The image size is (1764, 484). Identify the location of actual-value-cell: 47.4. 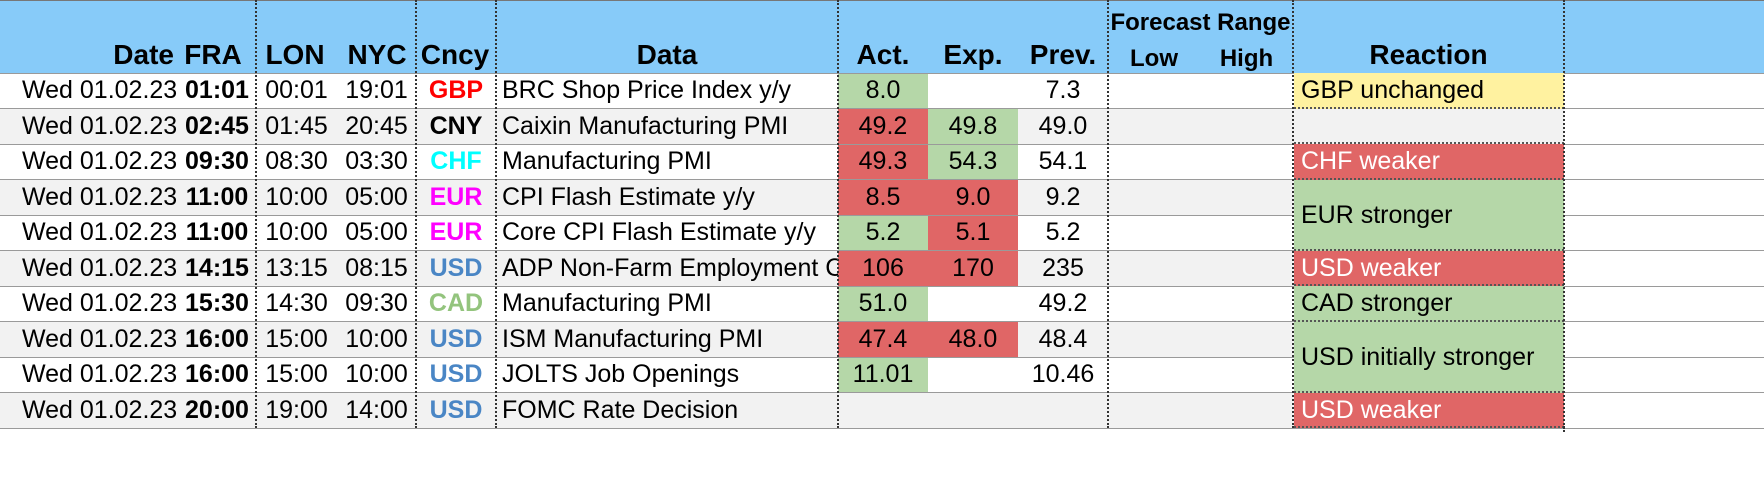
(883, 338).